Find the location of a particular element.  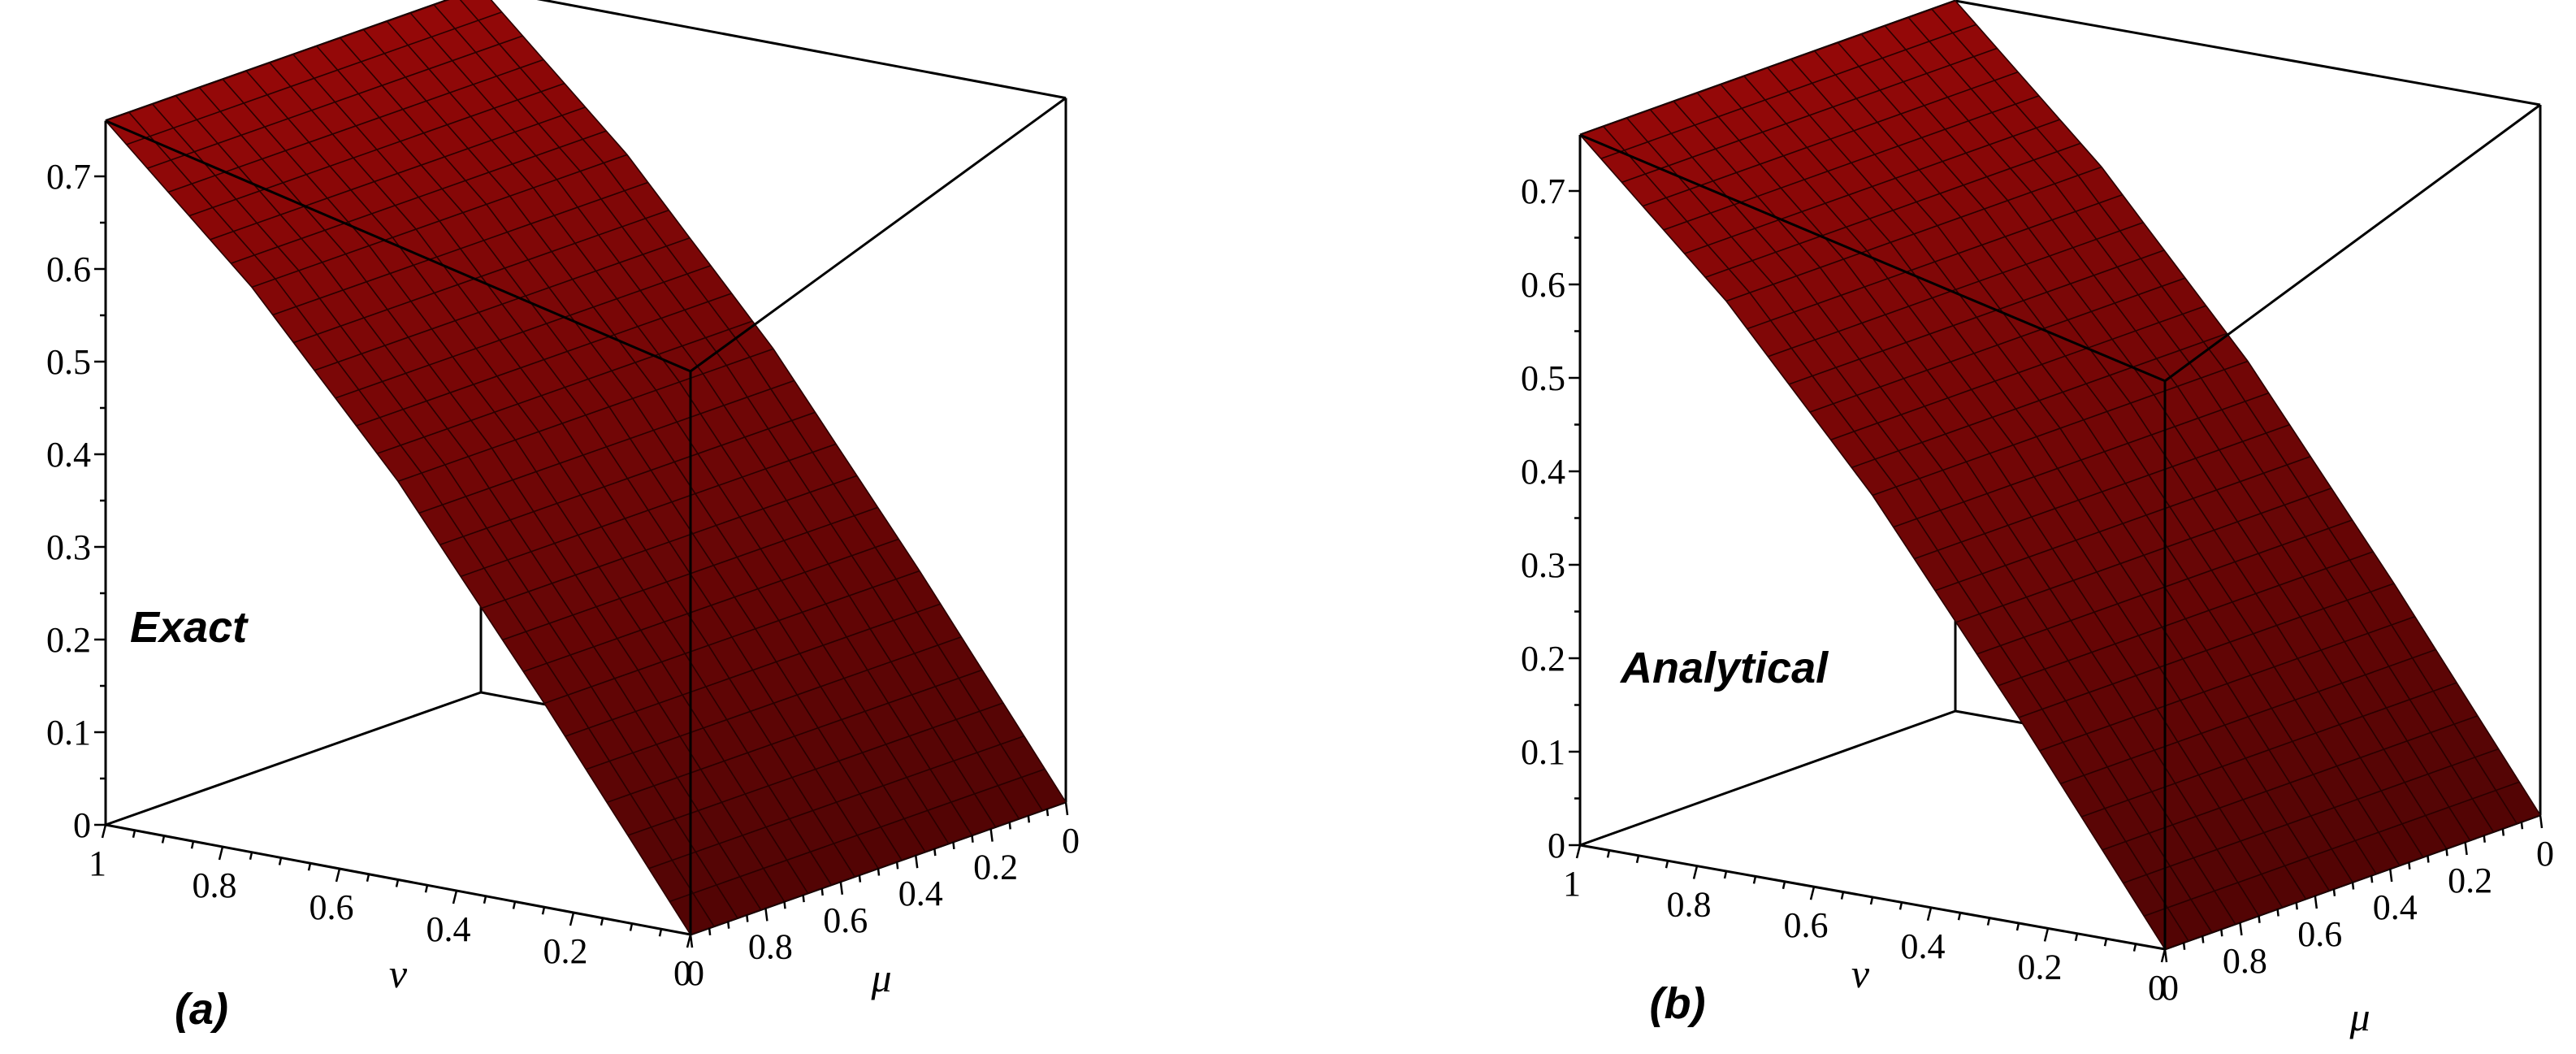

z-tick-label: 0.3 is located at coordinates (1543, 565).